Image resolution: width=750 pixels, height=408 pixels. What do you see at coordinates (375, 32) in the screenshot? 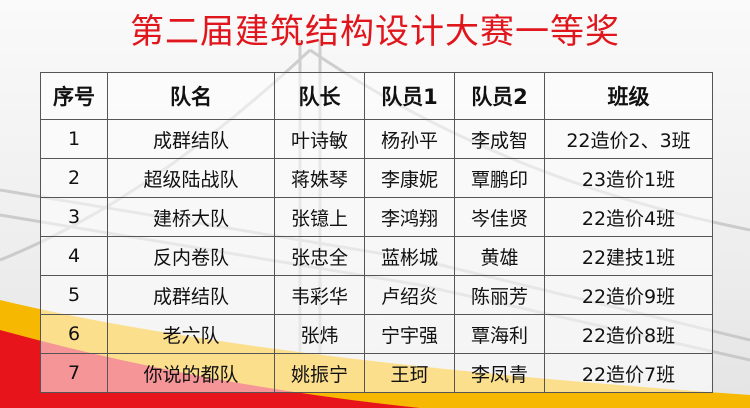
I see `page-title: 第二届建筑结构设计大赛一等奖` at bounding box center [375, 32].